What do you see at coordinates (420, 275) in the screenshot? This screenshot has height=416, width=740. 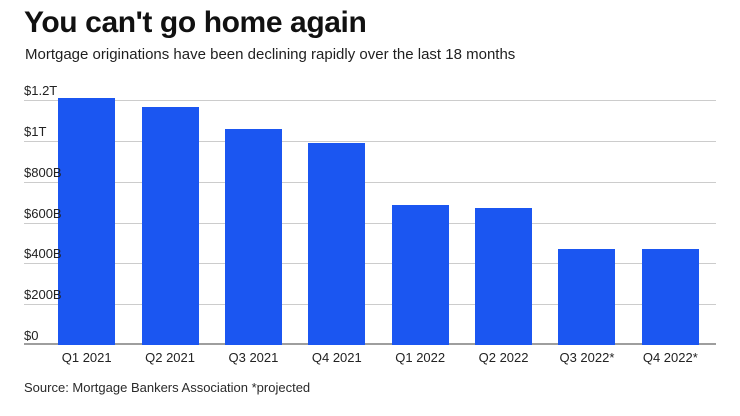 I see `bar-q1-2022` at bounding box center [420, 275].